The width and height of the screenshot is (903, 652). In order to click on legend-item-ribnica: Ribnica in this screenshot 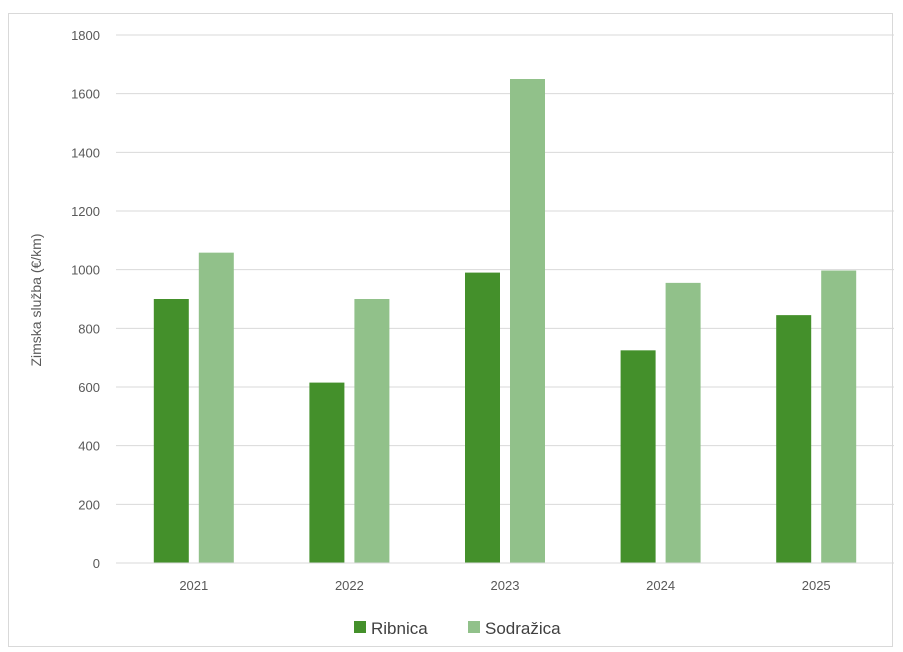, I will do `click(391, 628)`.